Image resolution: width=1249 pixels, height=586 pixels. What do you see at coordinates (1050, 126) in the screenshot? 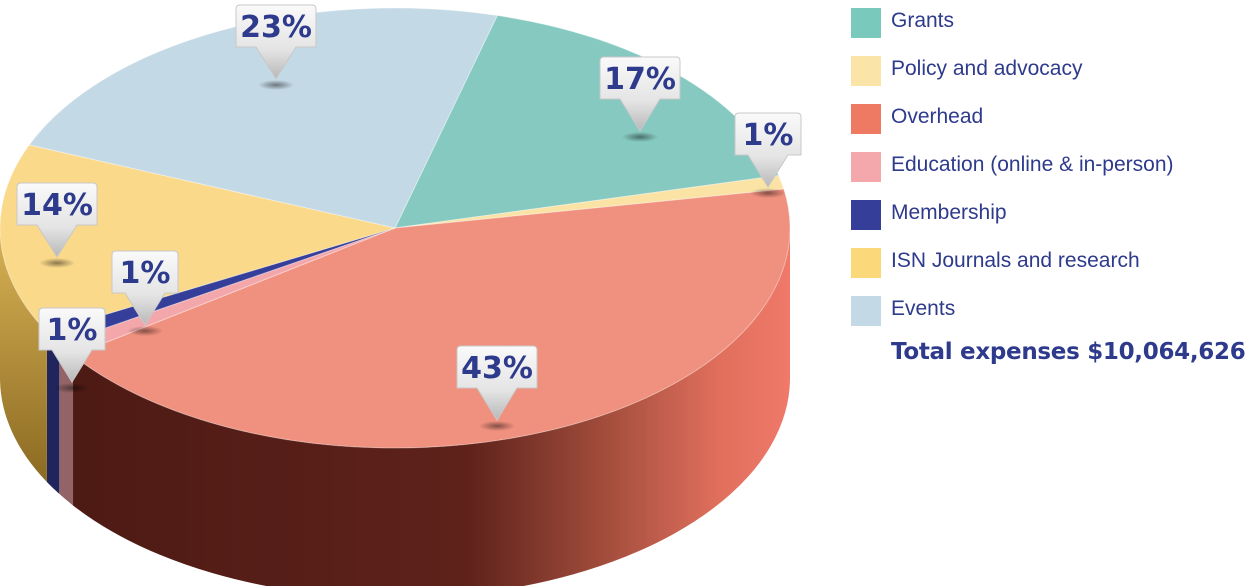
I see `legend-item: Overhead` at bounding box center [1050, 126].